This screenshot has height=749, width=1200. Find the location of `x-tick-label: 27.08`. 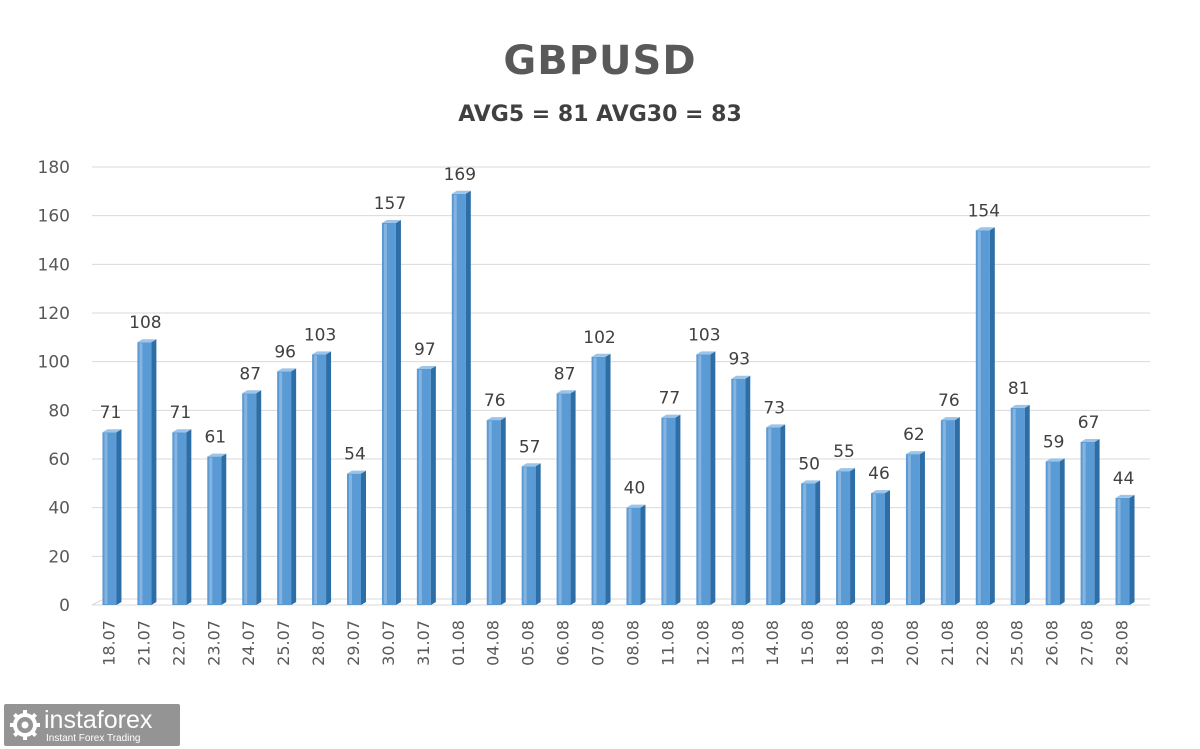

x-tick-label: 27.08 is located at coordinates (1087, 643).